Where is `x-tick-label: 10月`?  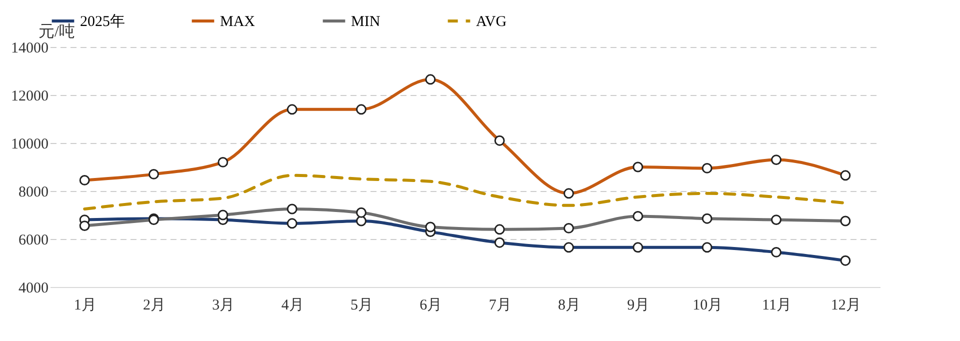 x-tick-label: 10月 is located at coordinates (707, 306).